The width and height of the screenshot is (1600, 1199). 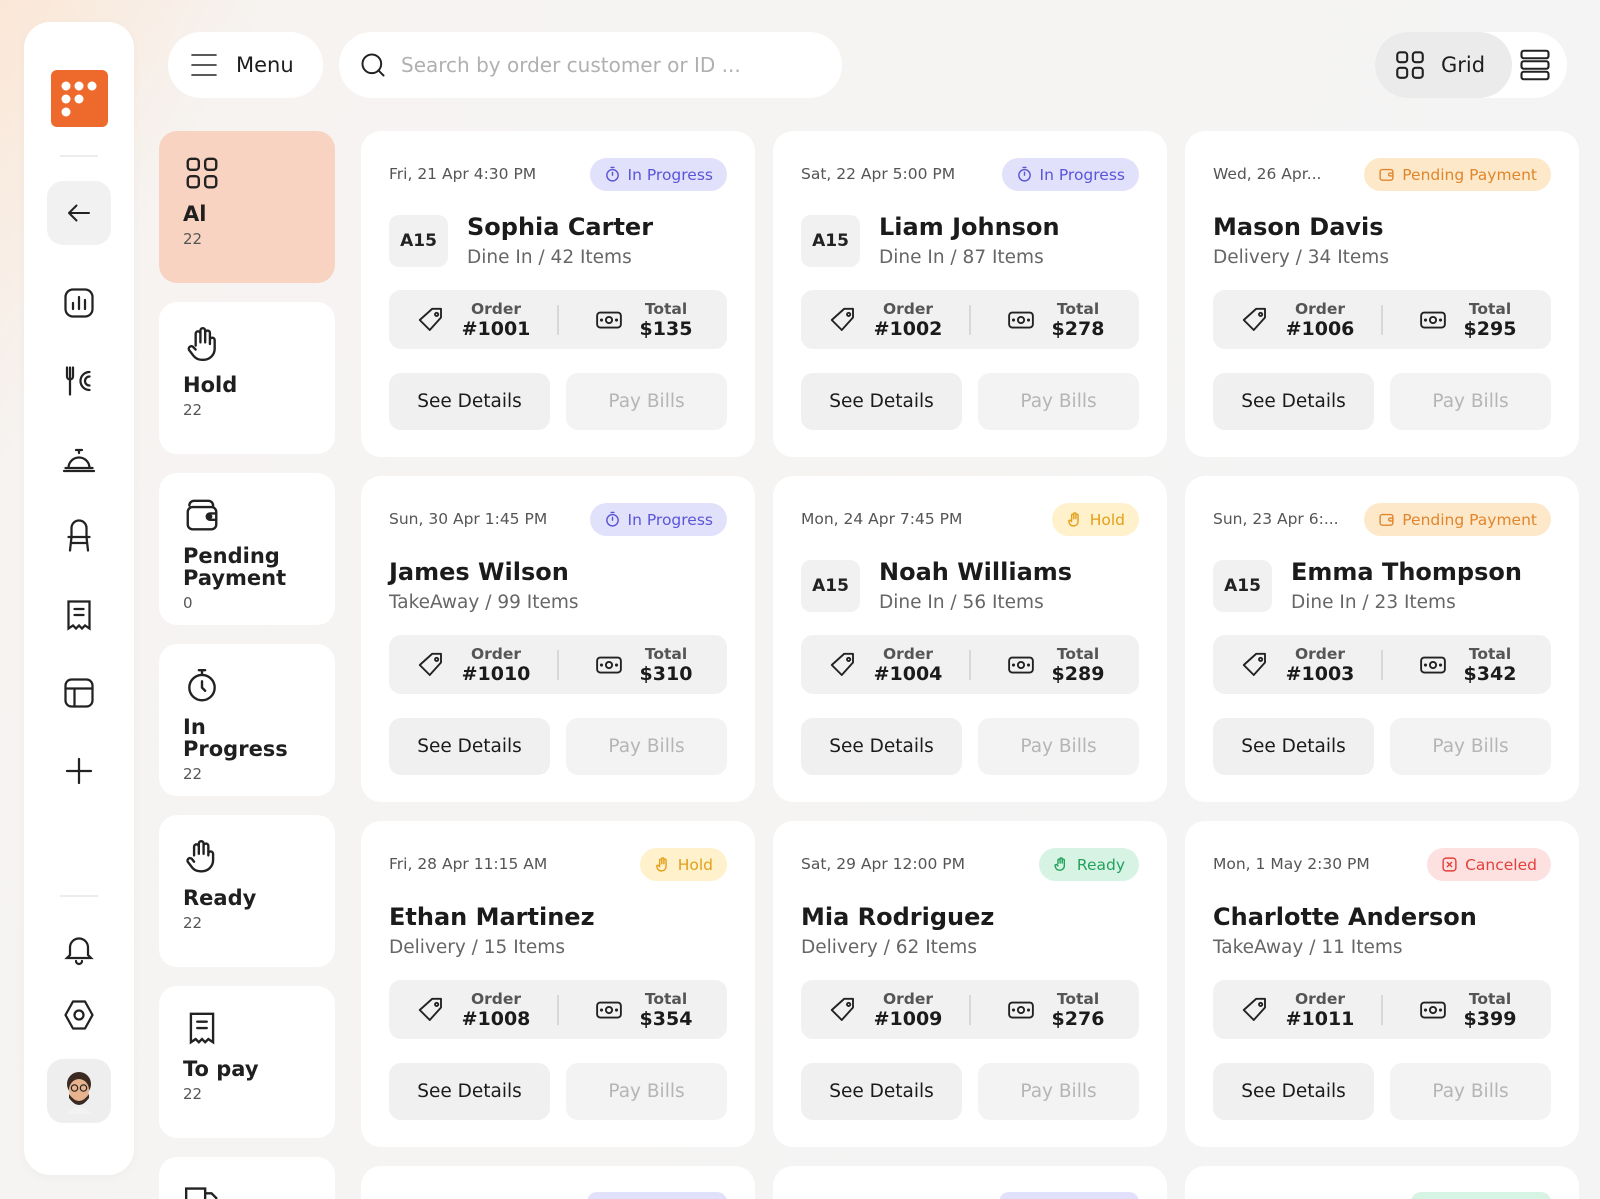 What do you see at coordinates (235, 567) in the screenshot?
I see `category-label: Pending Payment` at bounding box center [235, 567].